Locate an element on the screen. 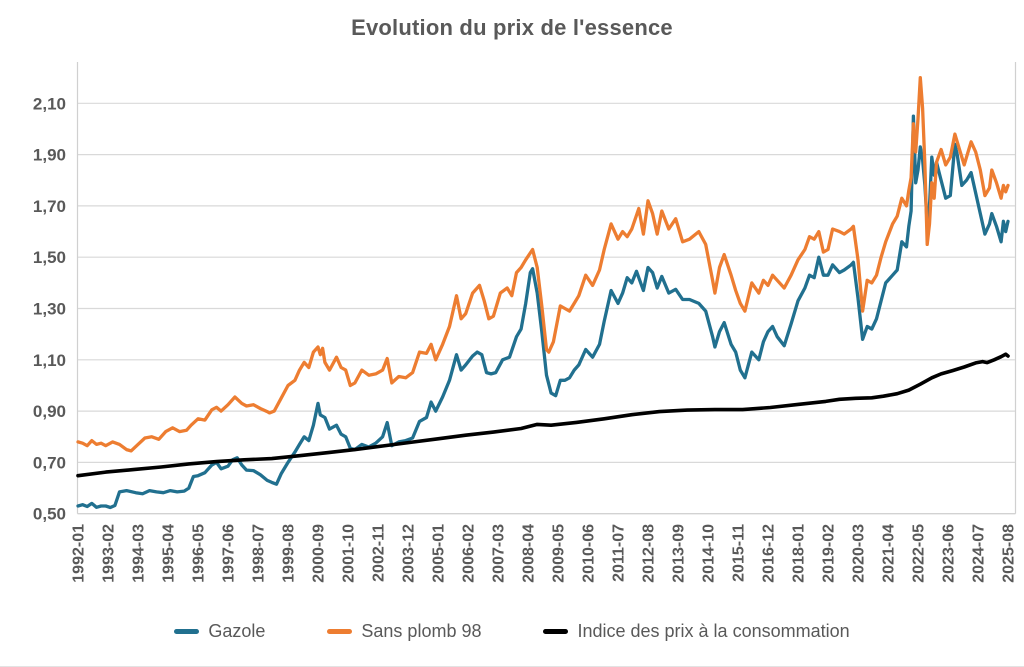  x-axis-label: 1999-08 is located at coordinates (289, 553).